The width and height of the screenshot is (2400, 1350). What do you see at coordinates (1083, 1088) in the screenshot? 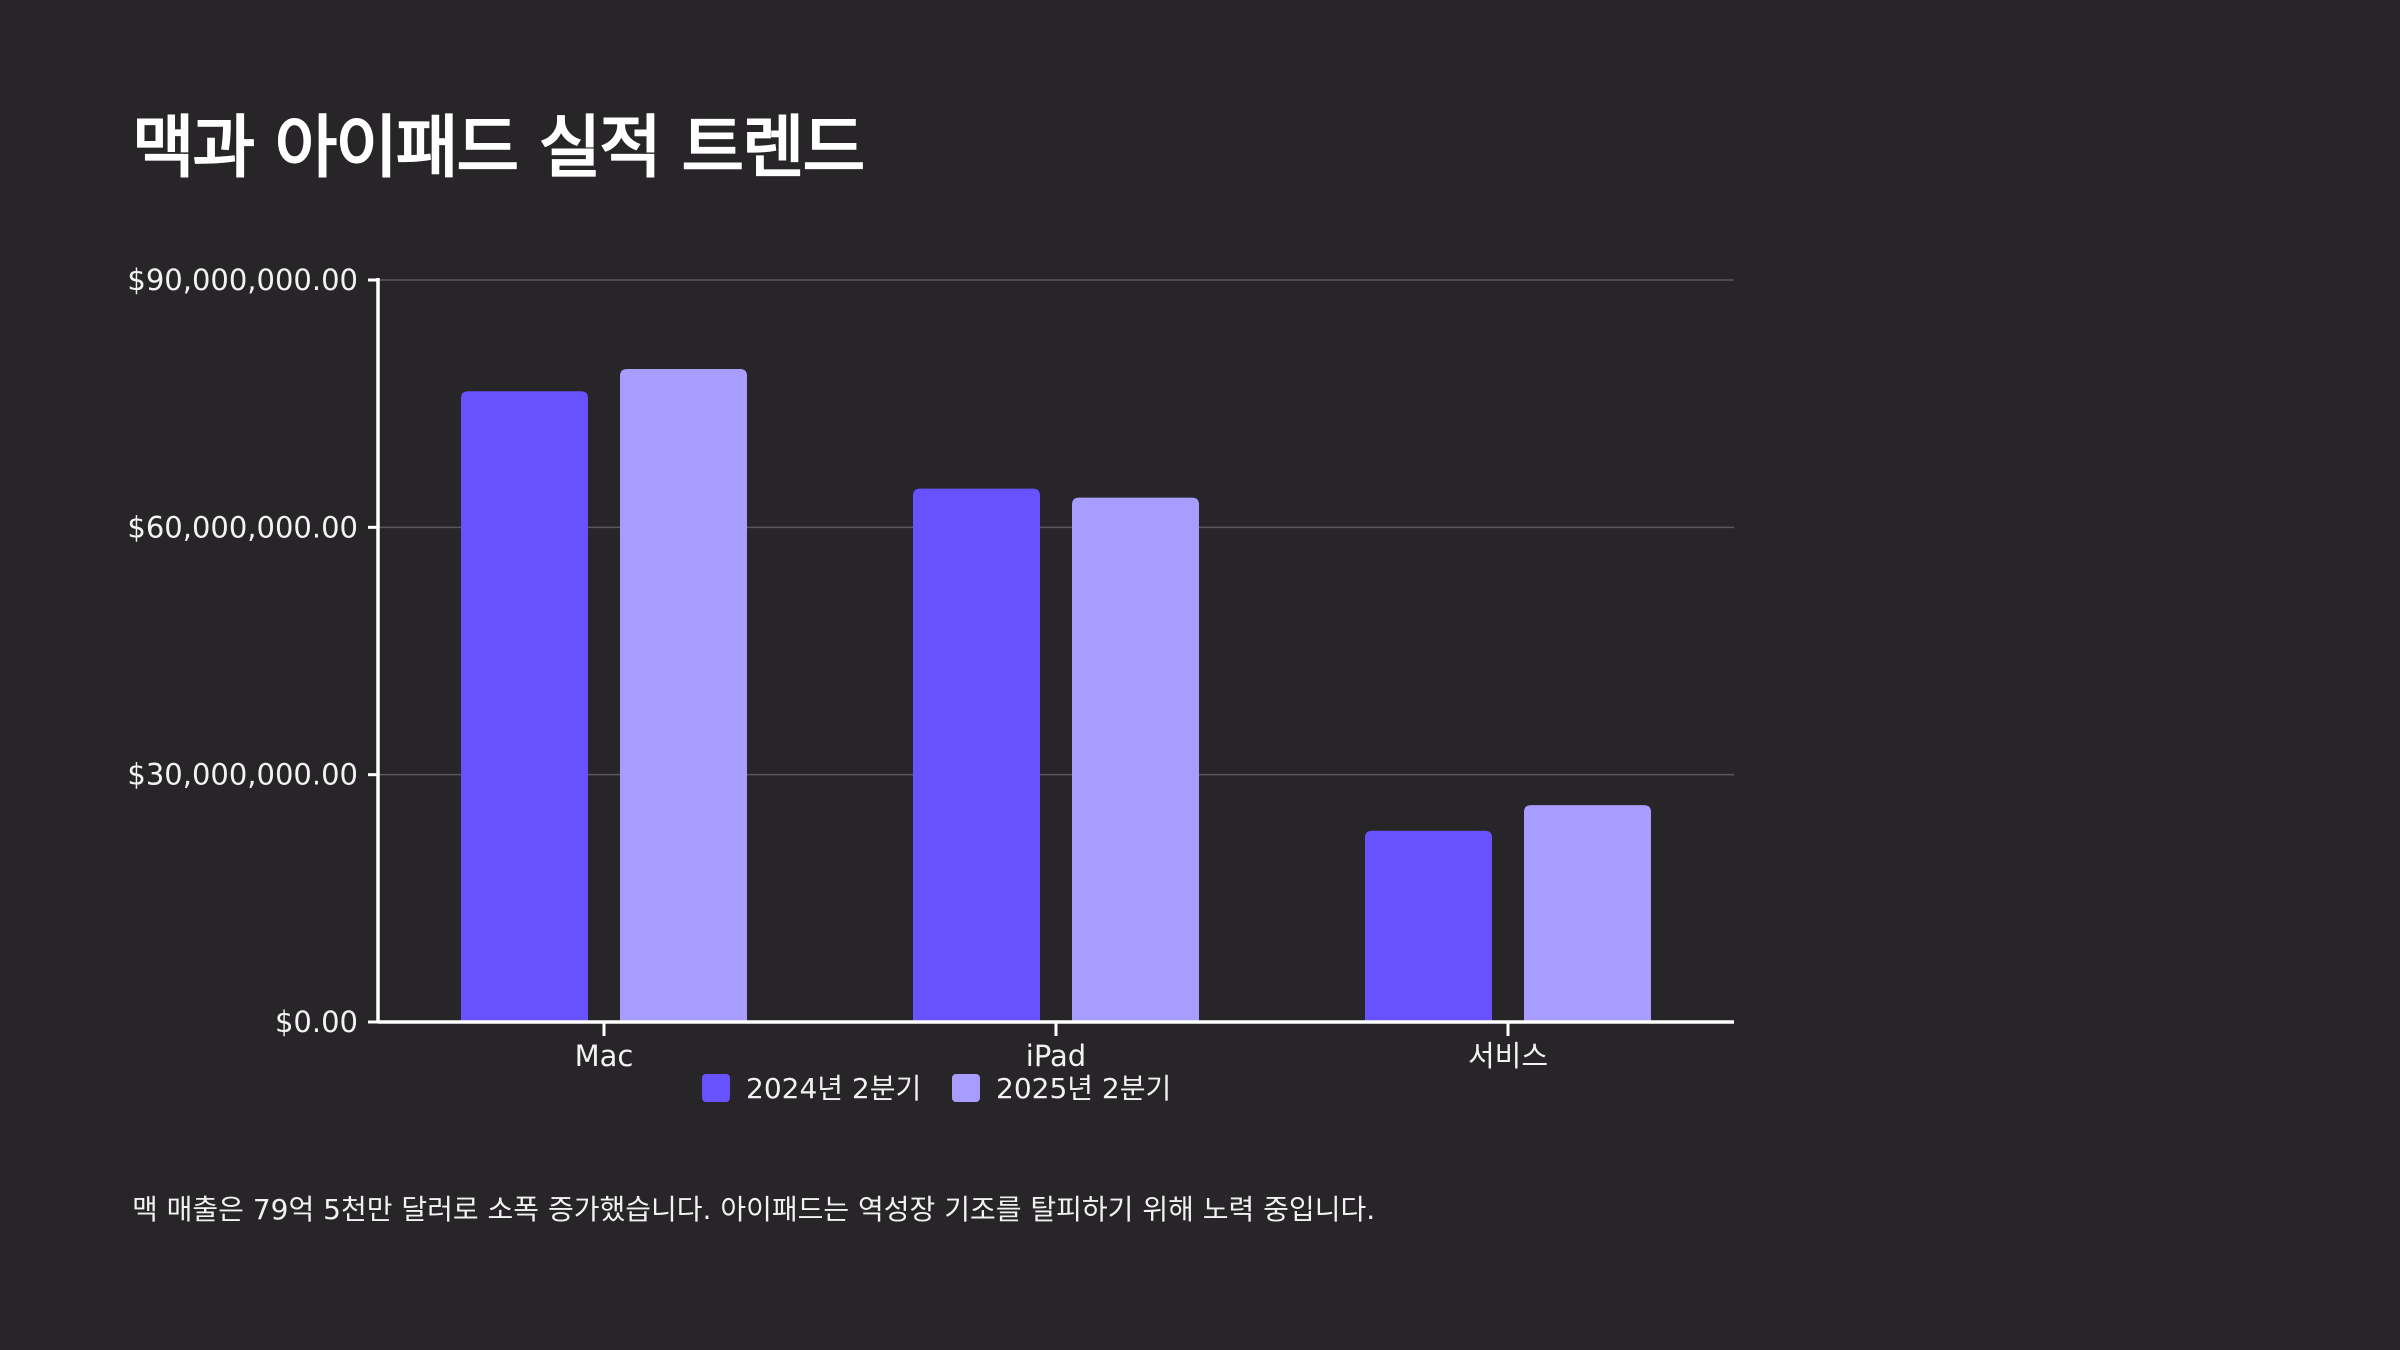
I see `legend-label: 2025년 2분기` at bounding box center [1083, 1088].